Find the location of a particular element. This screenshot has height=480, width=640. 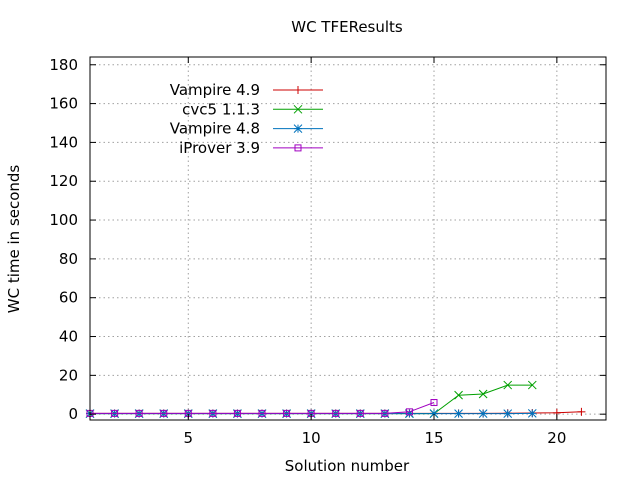

series-line is located at coordinates (262, 408).